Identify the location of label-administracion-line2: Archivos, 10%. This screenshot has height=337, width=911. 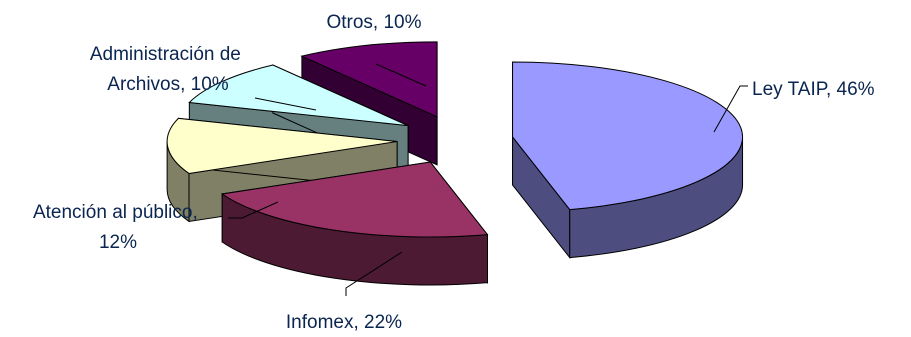
(168, 84).